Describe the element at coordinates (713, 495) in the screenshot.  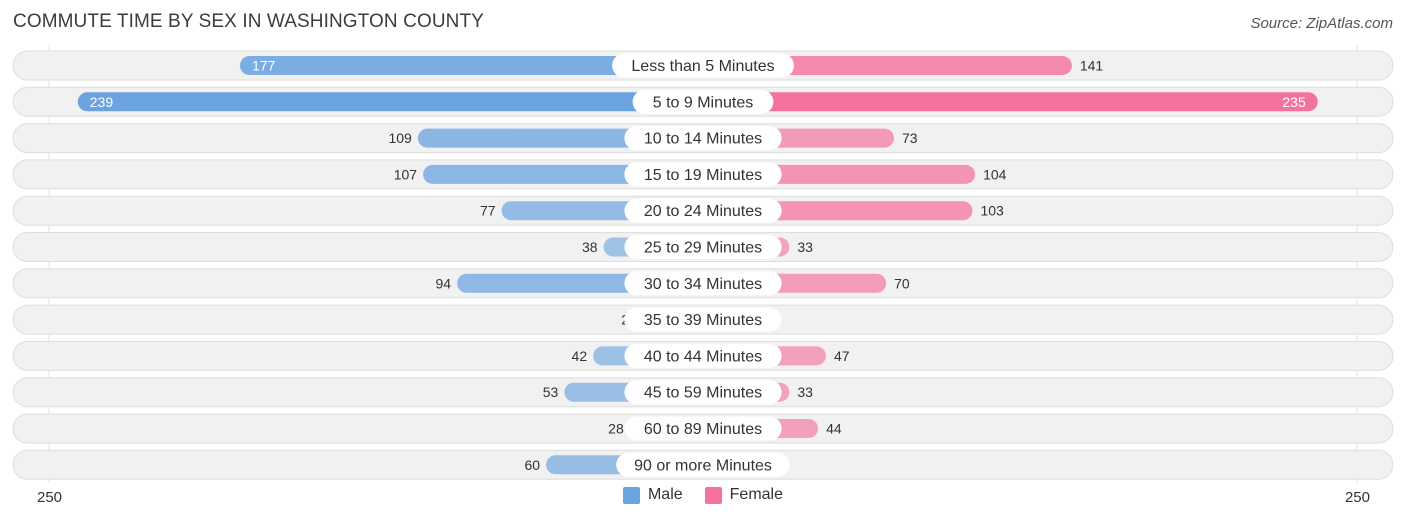
I see `legend-swatch-female` at that location.